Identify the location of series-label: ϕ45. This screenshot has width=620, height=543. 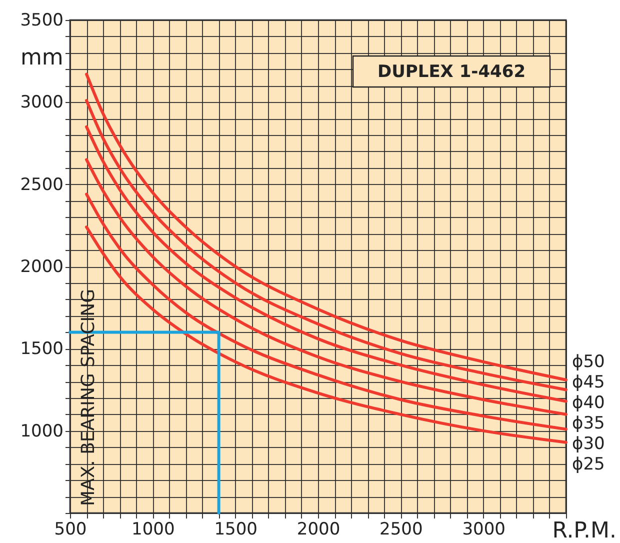
(588, 382).